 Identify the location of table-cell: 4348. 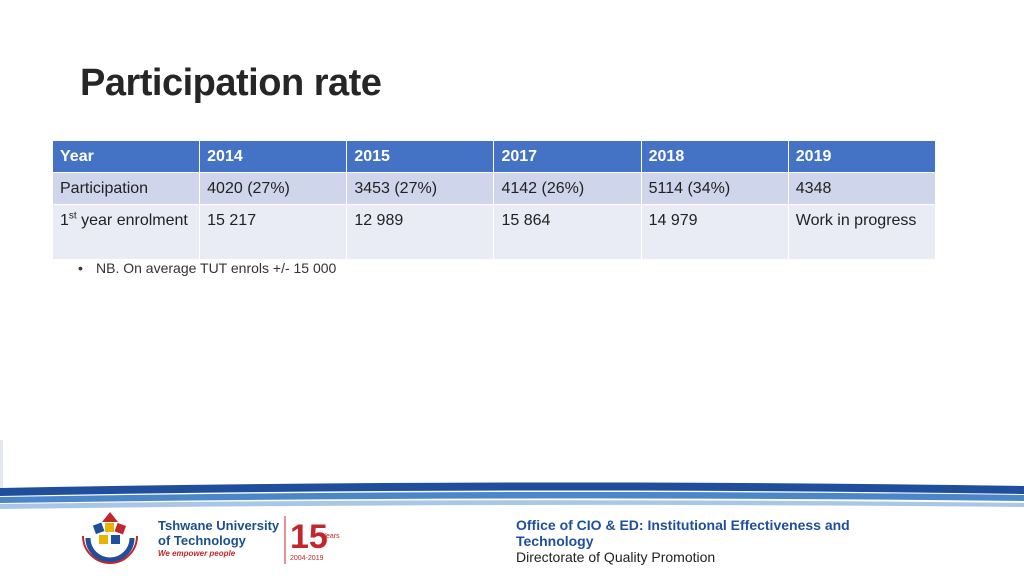
(862, 189).